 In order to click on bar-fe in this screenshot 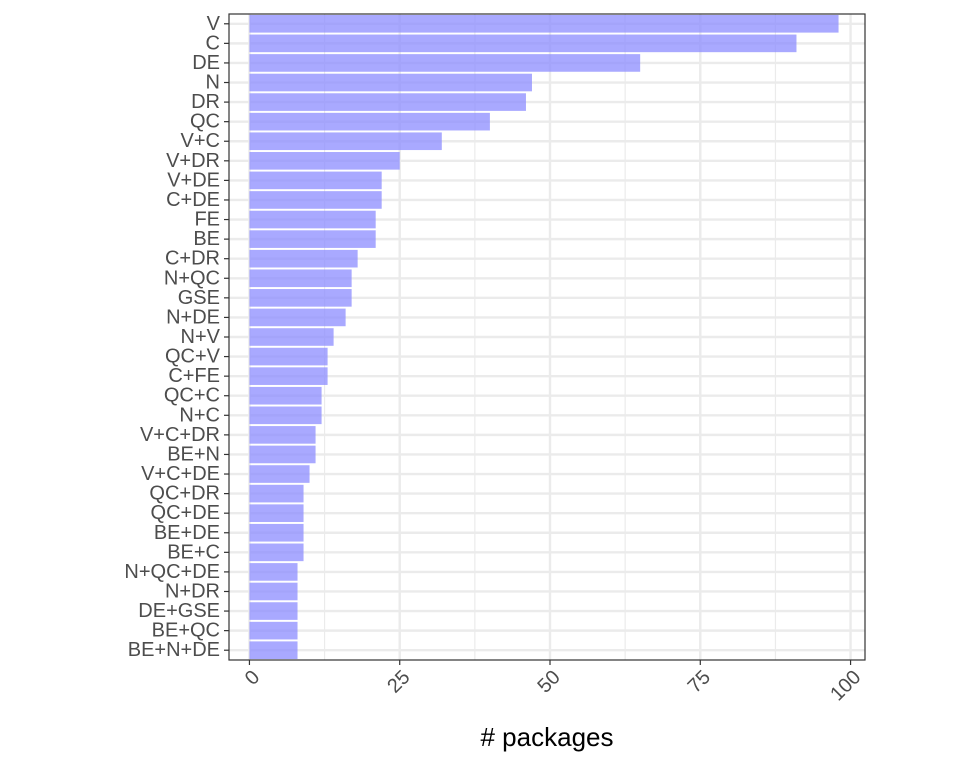, I will do `click(312, 219)`.